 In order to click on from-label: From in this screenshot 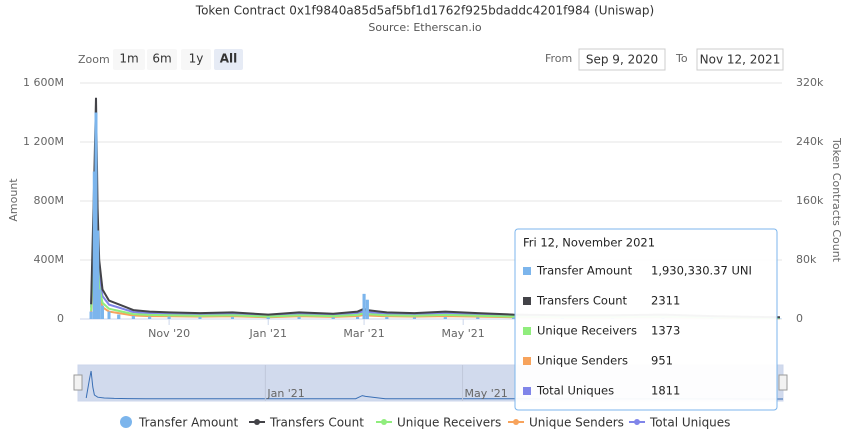, I will do `click(558, 58)`.